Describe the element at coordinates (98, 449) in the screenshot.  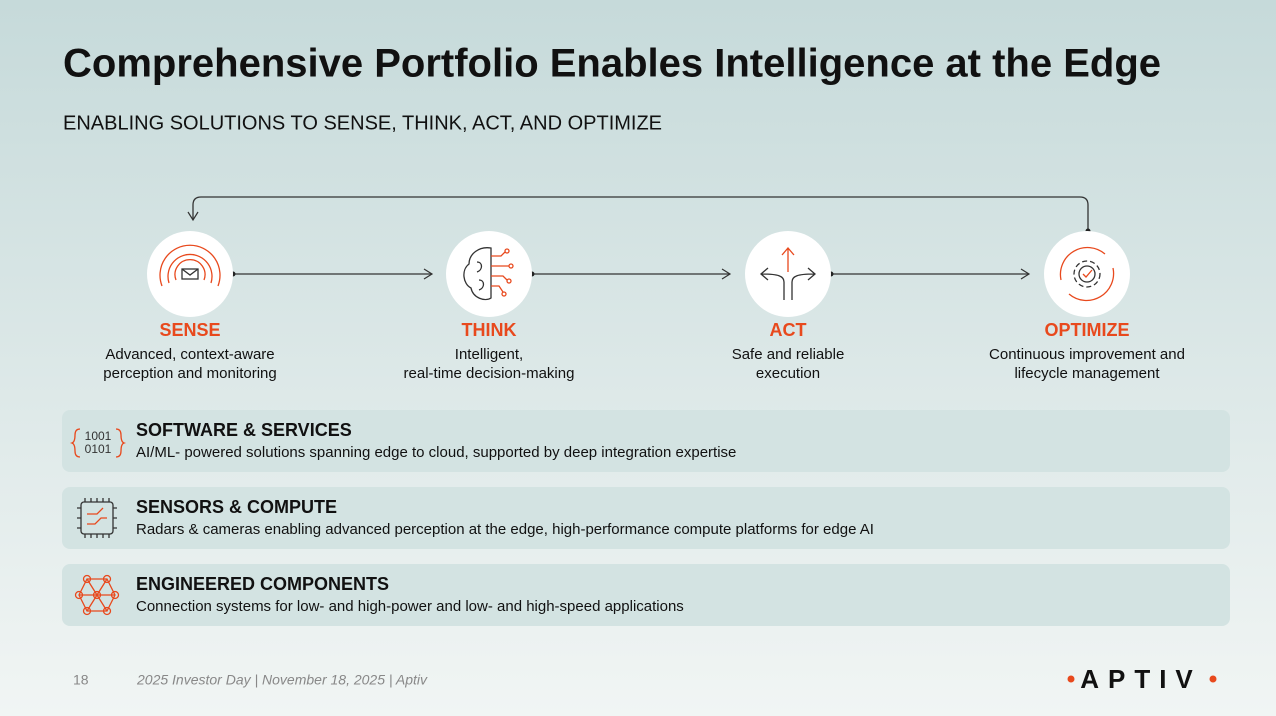
I see `binary-icon-text: 0101` at that location.